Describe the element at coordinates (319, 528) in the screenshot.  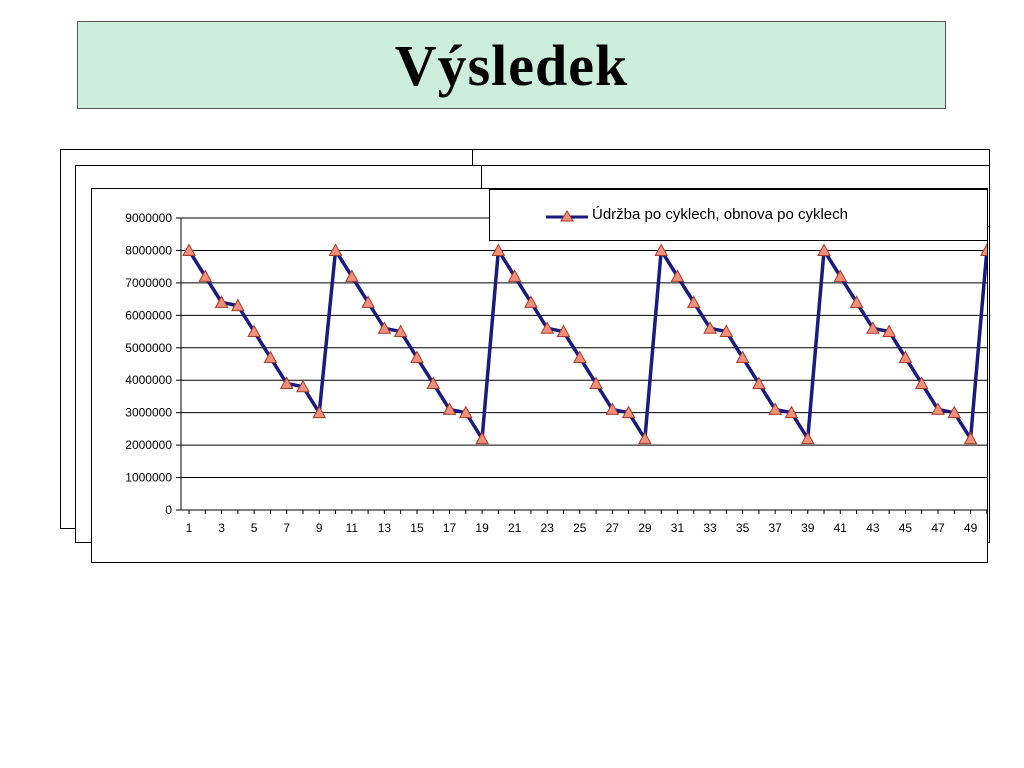
I see `x-tick-label: 9` at that location.